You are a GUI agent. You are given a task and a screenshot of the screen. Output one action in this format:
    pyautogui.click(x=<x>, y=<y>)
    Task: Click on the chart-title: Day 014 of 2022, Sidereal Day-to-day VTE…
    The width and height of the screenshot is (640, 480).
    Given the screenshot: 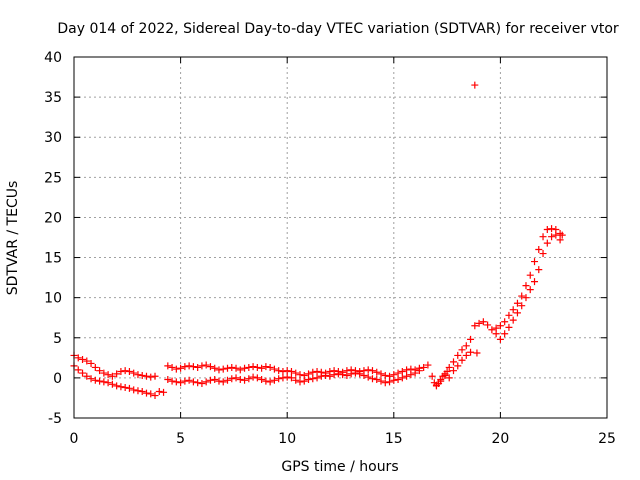 What is the action you would take?
    pyautogui.click(x=338, y=29)
    